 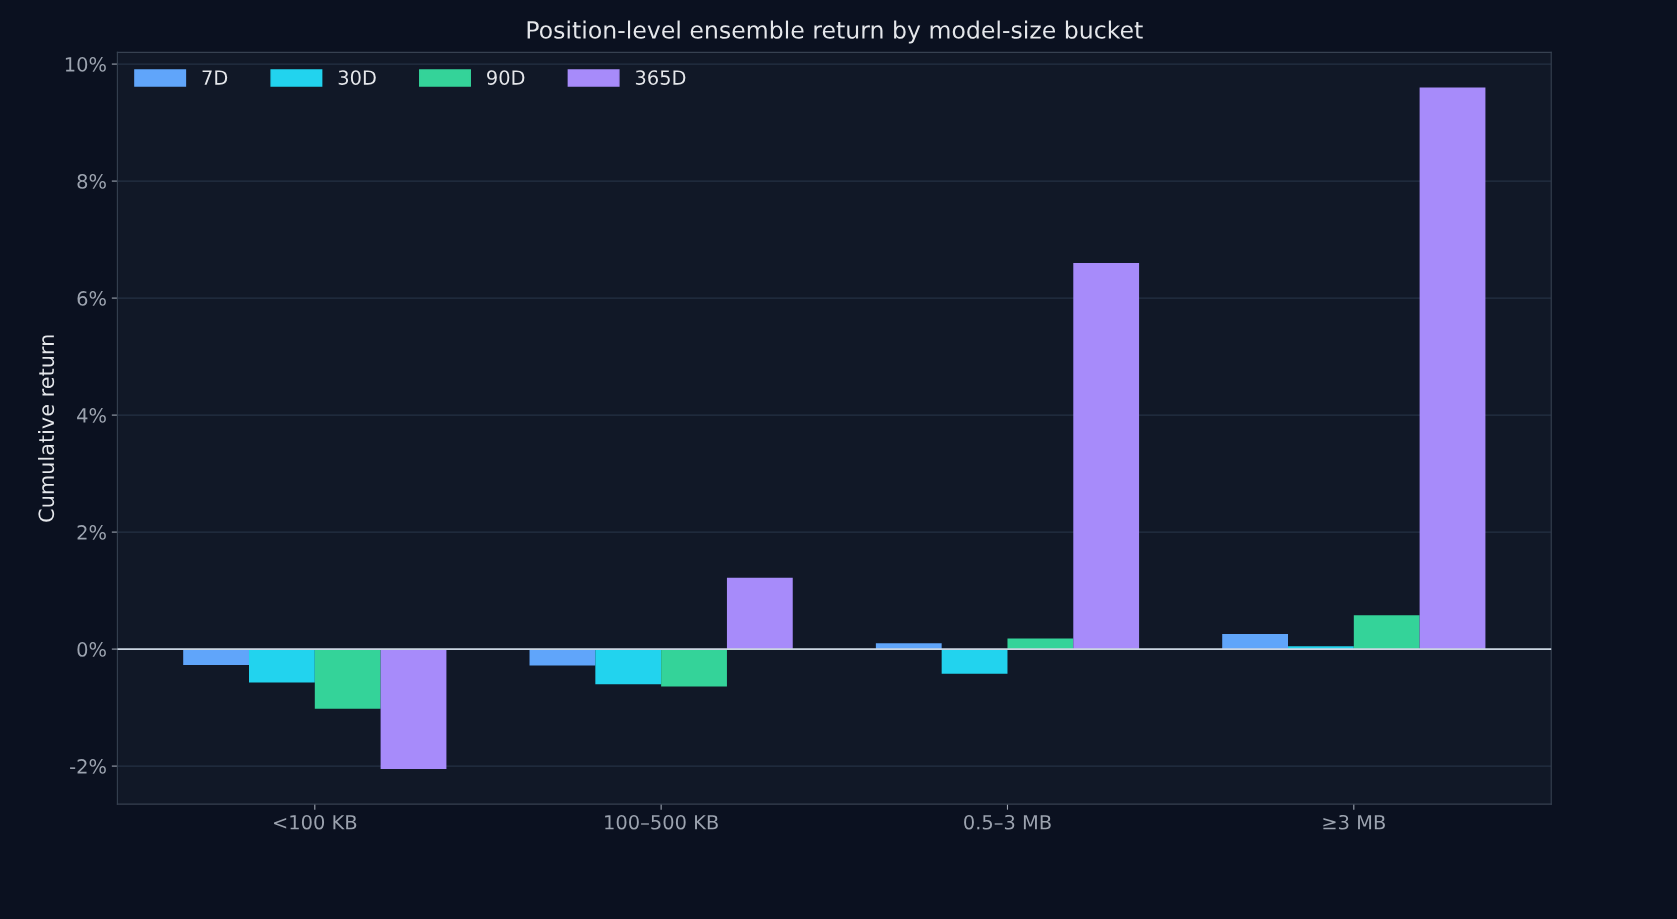 I want to click on chart-title: Position-level ensemble return by model-size bucket, so click(x=835, y=32).